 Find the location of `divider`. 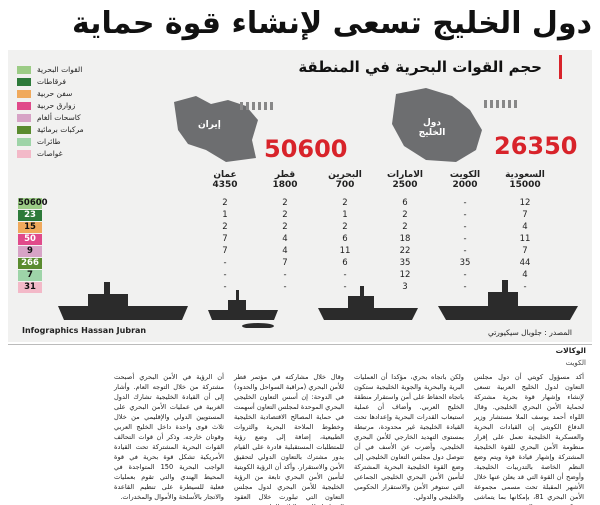

divider is located at coordinates (300, 344).